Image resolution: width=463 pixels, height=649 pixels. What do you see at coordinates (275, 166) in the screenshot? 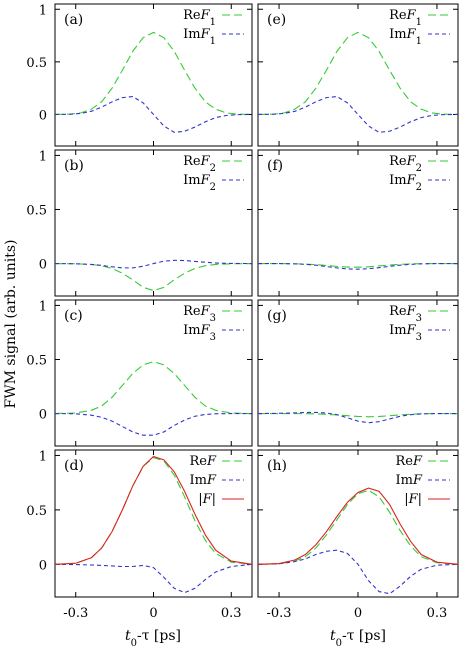
I see `panel-label: (f)` at bounding box center [275, 166].